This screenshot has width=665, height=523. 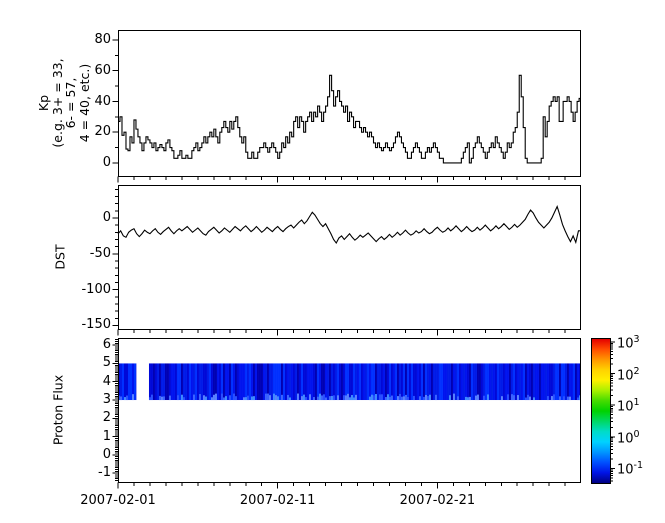 I want to click on kp-y-tick-label: 20, so click(x=102, y=132).